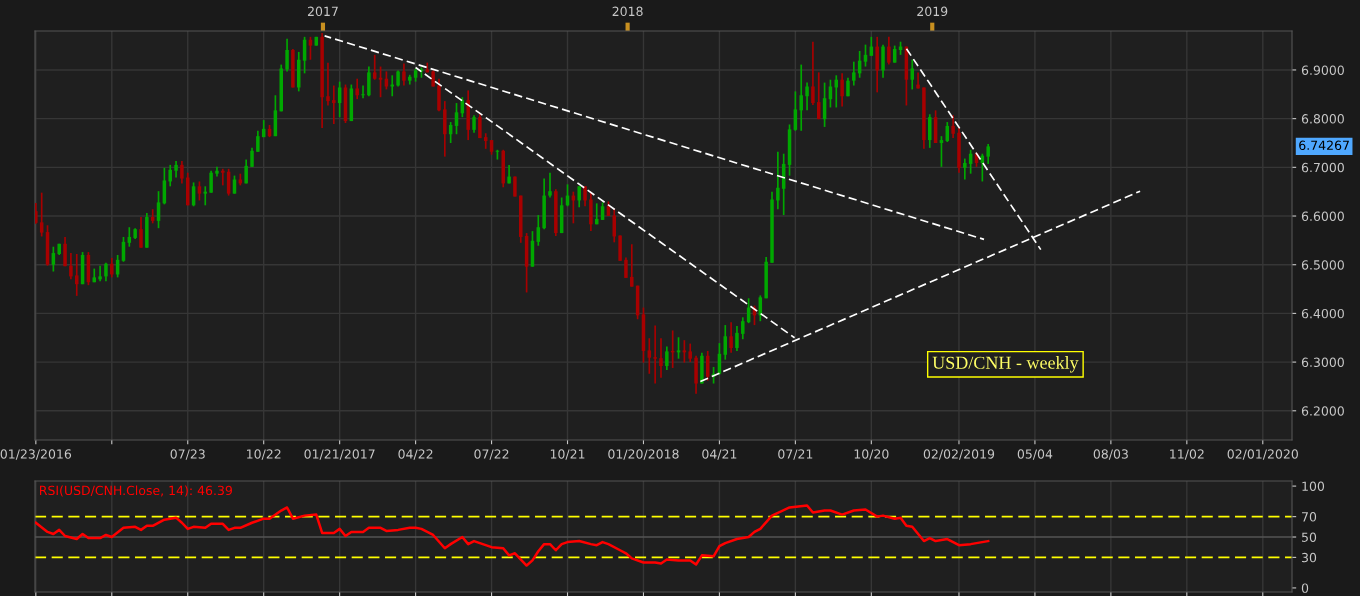  I want to click on x-tick-label: 04/21, so click(719, 454).